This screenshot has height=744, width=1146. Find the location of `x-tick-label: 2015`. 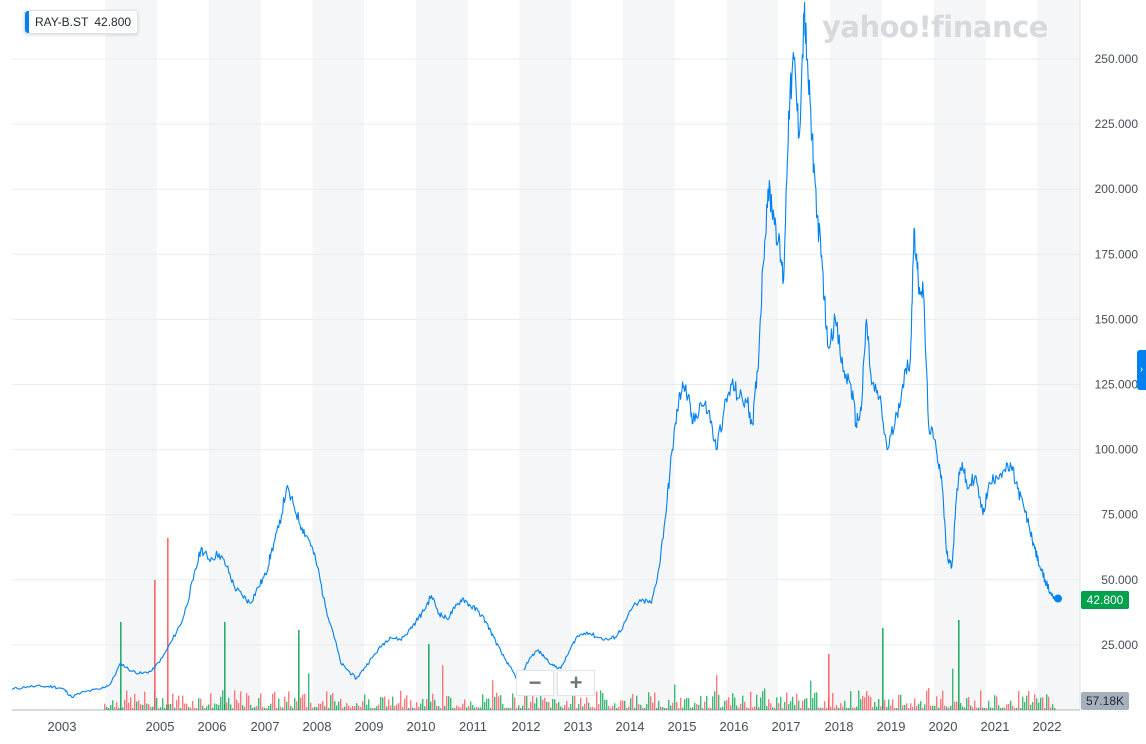

x-tick-label: 2015 is located at coordinates (682, 726).